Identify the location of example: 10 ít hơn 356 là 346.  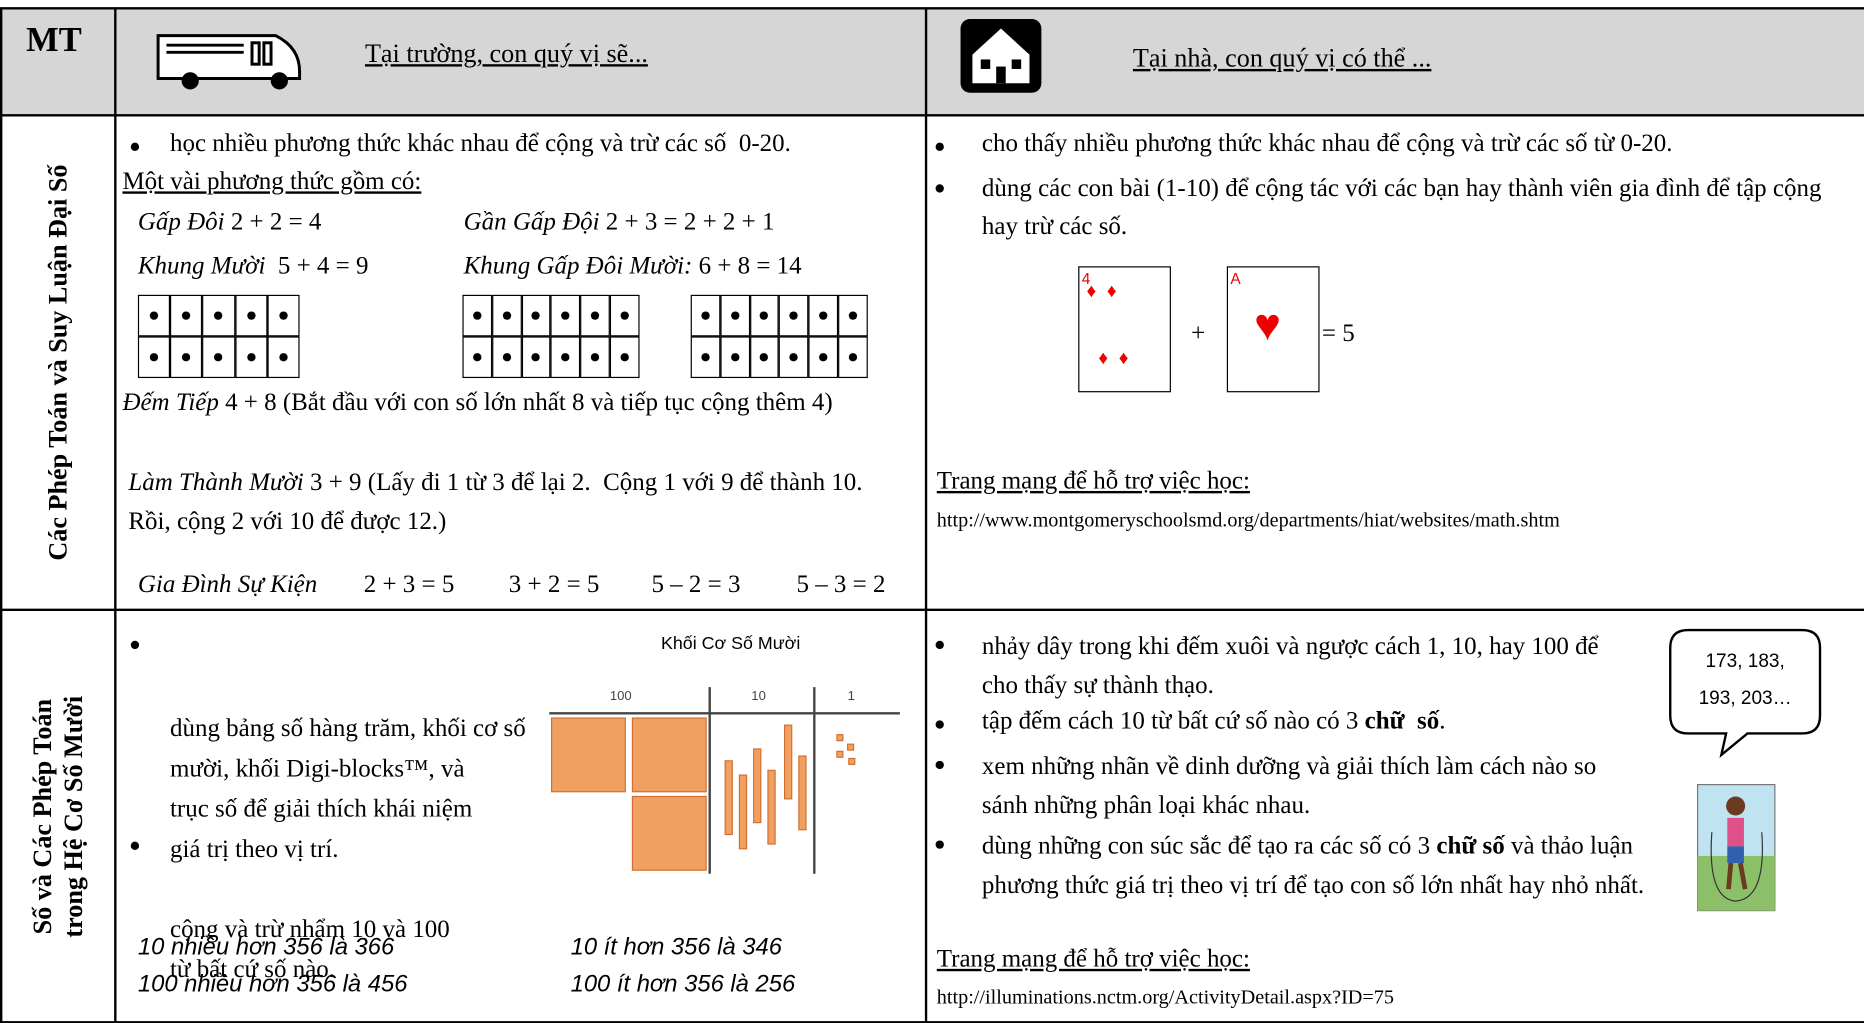
(676, 947).